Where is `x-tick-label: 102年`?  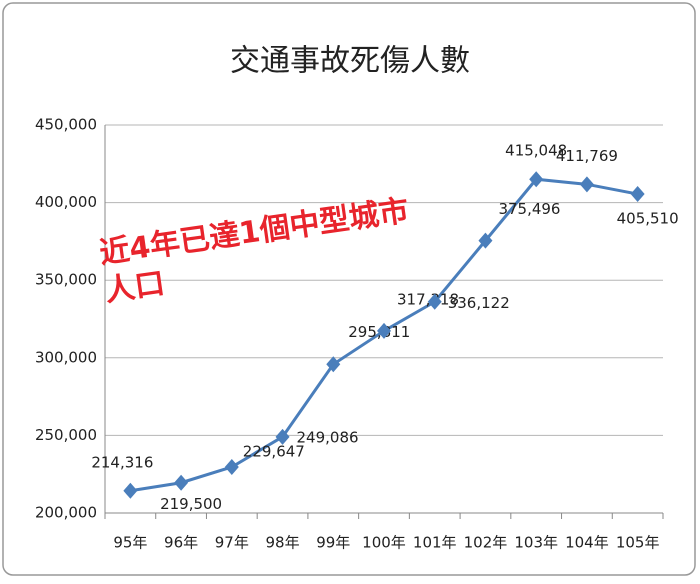 x-tick-label: 102年 is located at coordinates (486, 543).